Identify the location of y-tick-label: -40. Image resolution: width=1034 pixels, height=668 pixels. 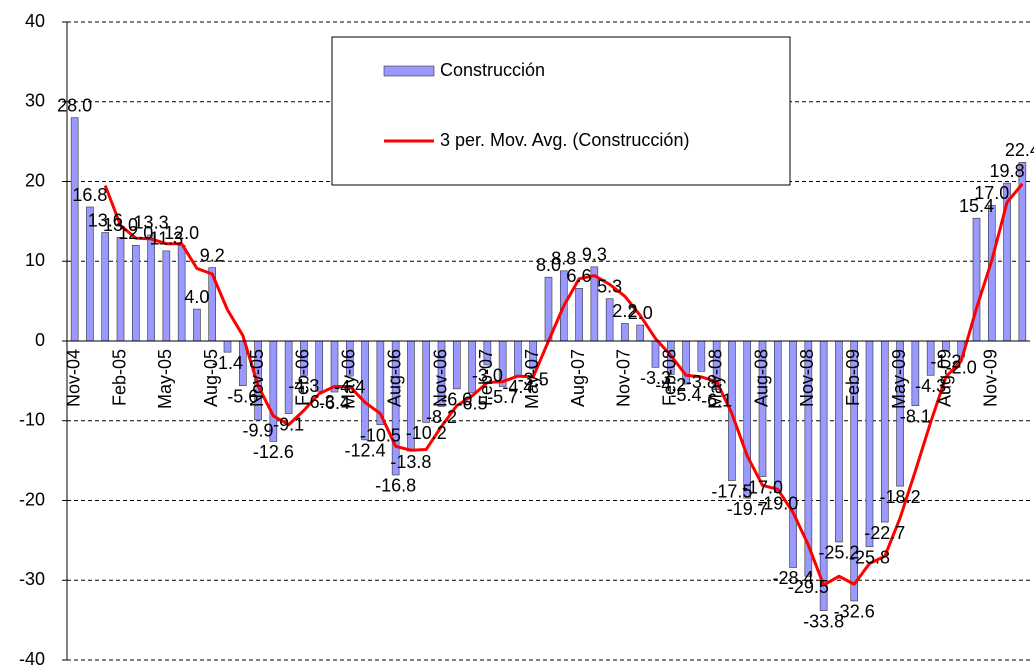
(32, 658).